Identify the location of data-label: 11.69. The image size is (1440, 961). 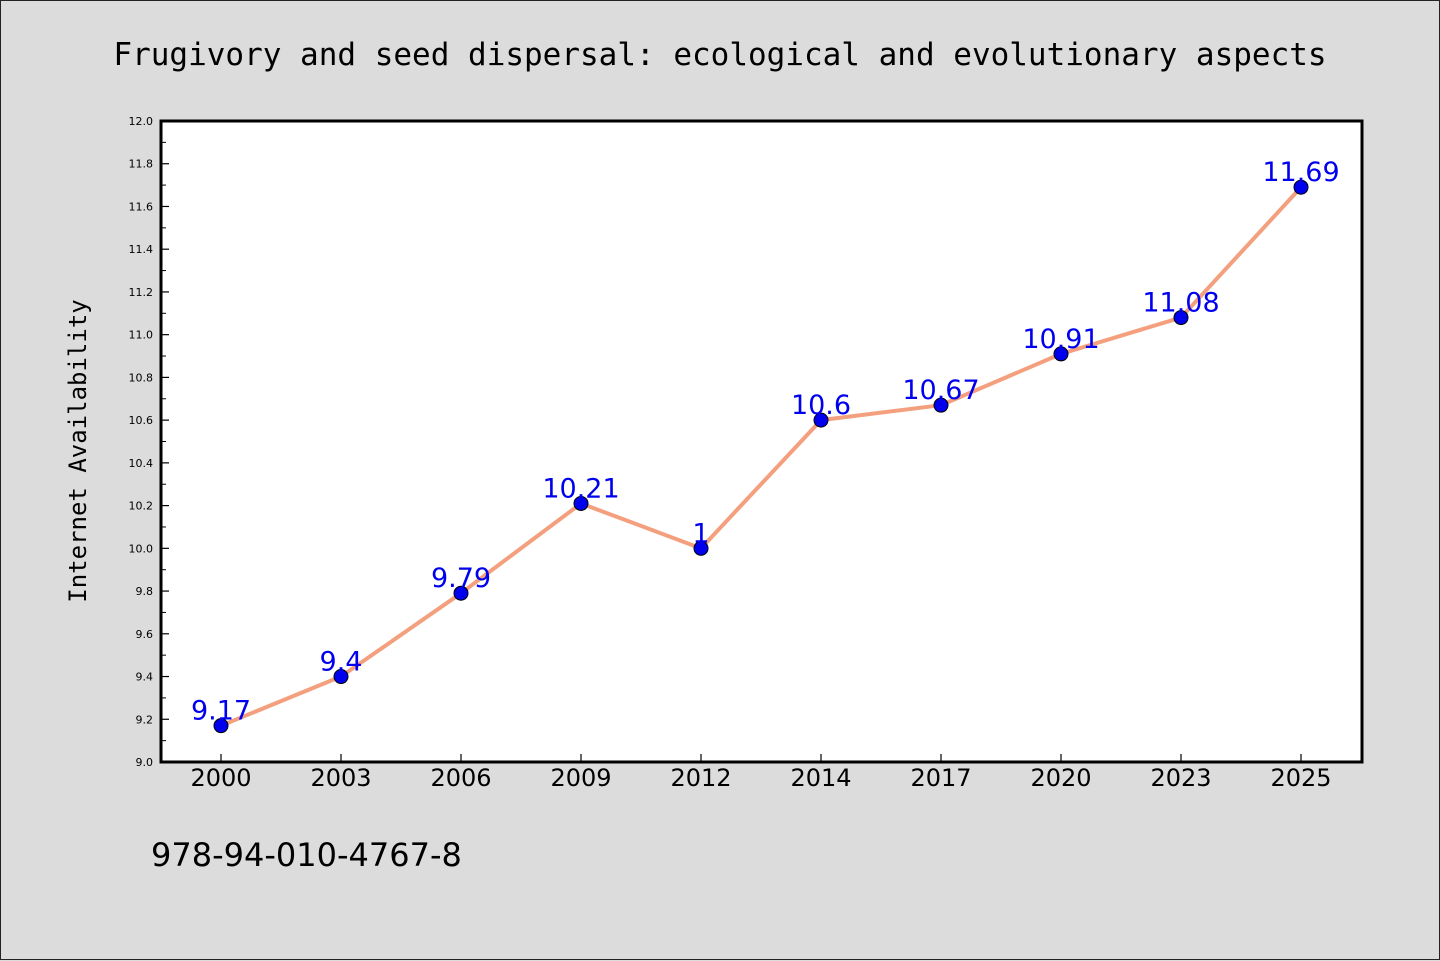
(1300, 172).